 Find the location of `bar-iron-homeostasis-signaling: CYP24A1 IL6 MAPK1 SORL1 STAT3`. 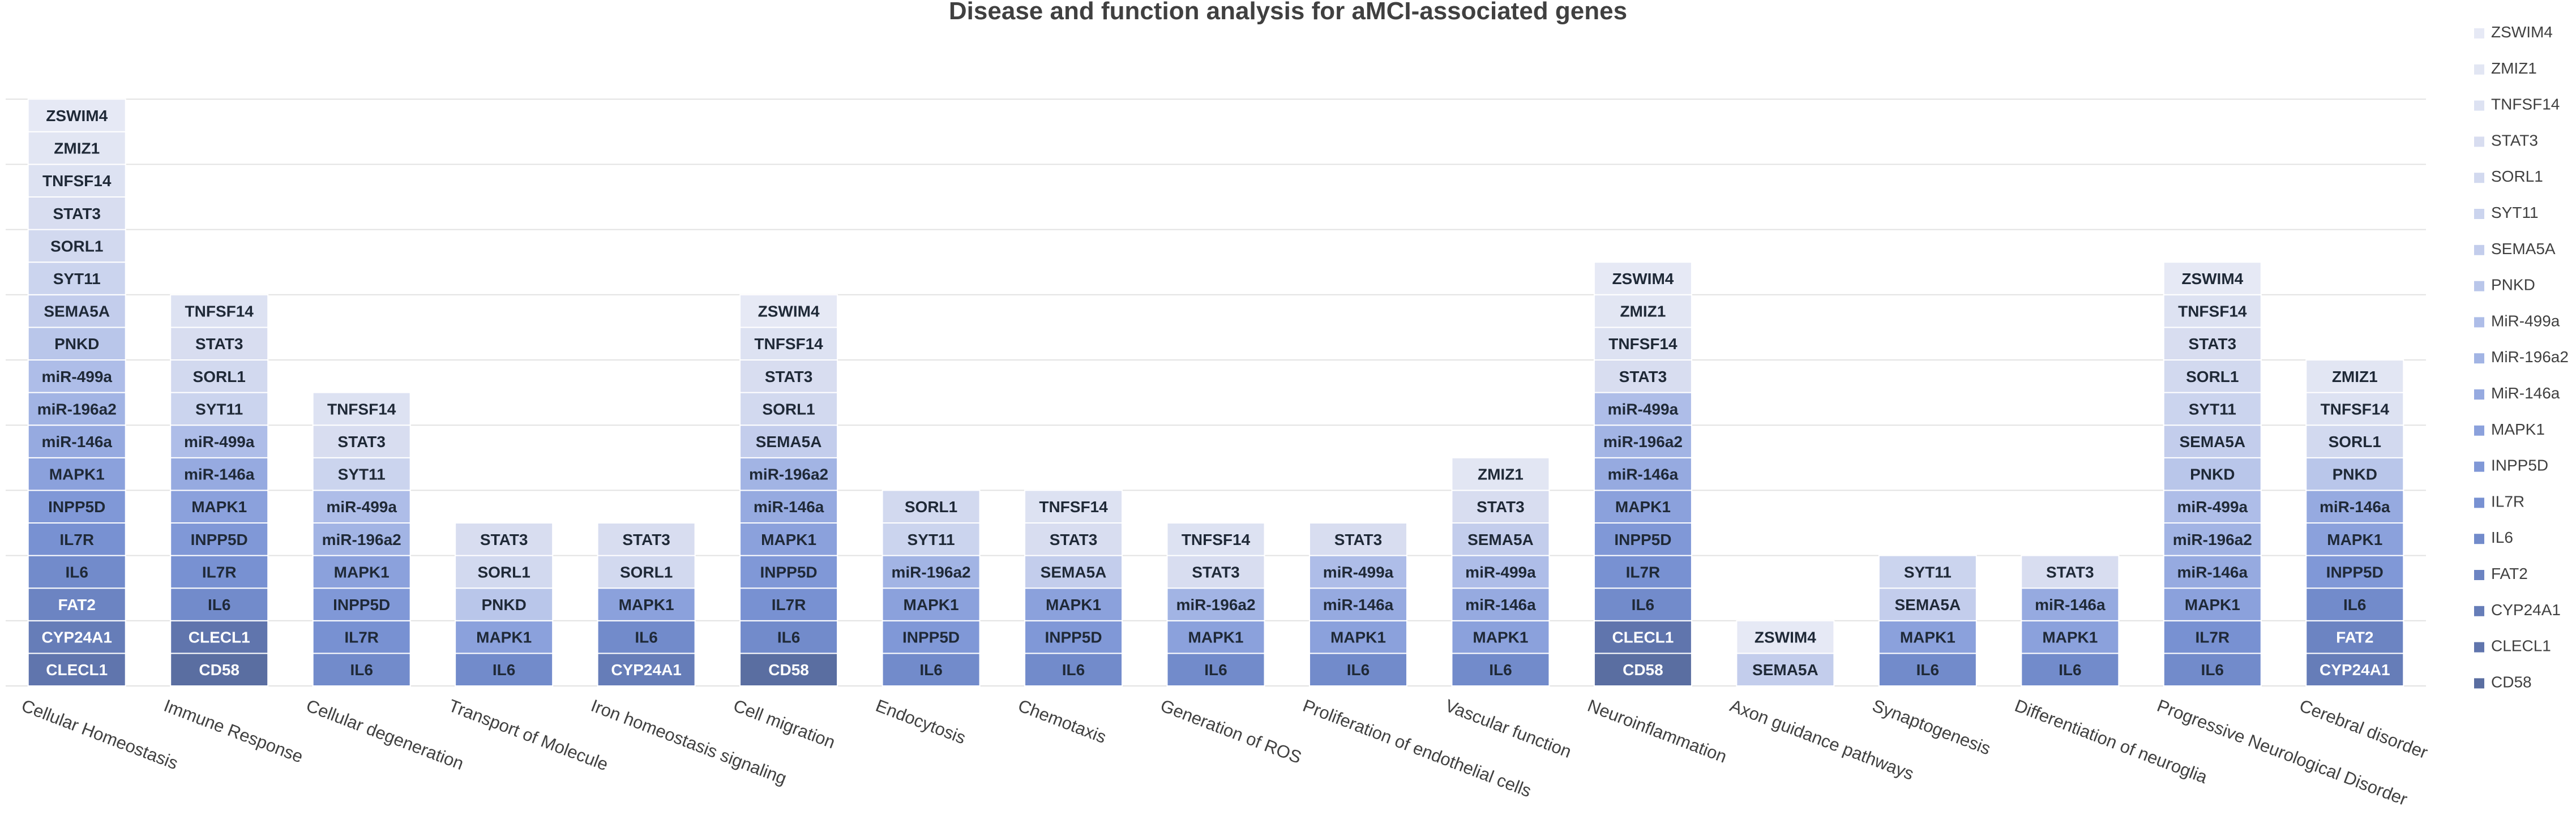

bar-iron-homeostasis-signaling: CYP24A1 IL6 MAPK1 SORL1 STAT3 is located at coordinates (646, 605).